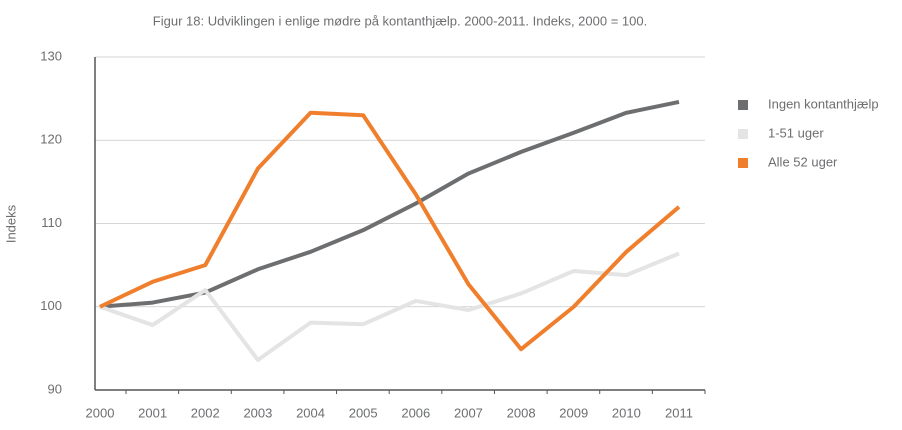 The height and width of the screenshot is (430, 902). Describe the element at coordinates (10, 223) in the screenshot. I see `y-axis-label: Indeks` at that location.